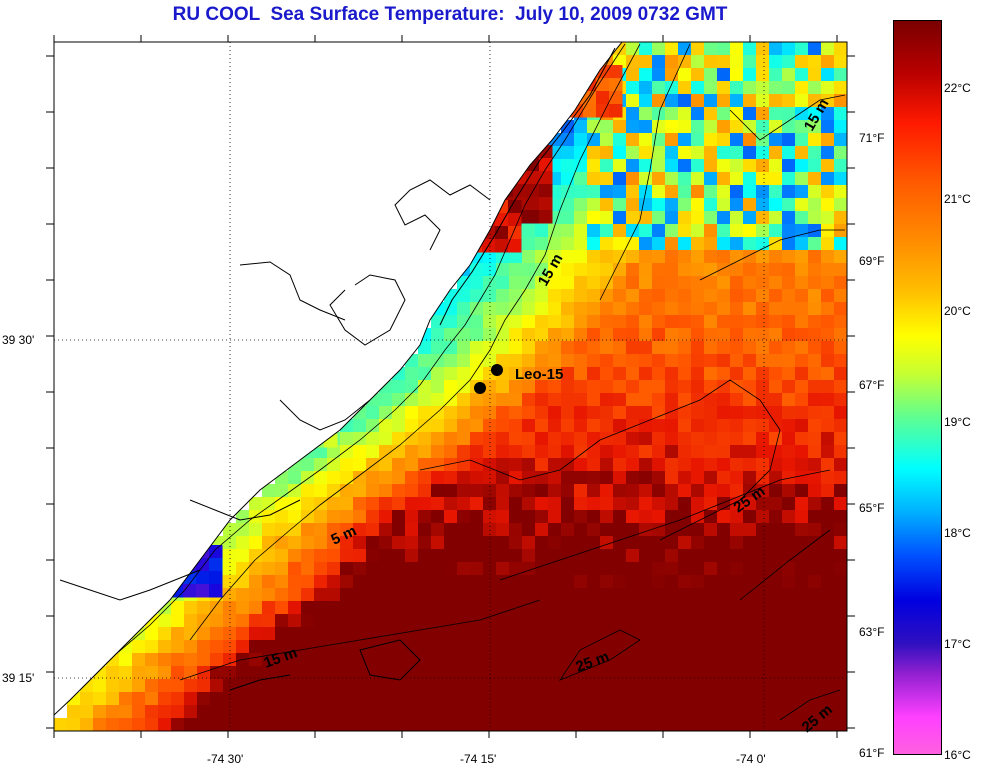  I want to click on colorbar-fahrenheit-label: 61°F, so click(872, 753).